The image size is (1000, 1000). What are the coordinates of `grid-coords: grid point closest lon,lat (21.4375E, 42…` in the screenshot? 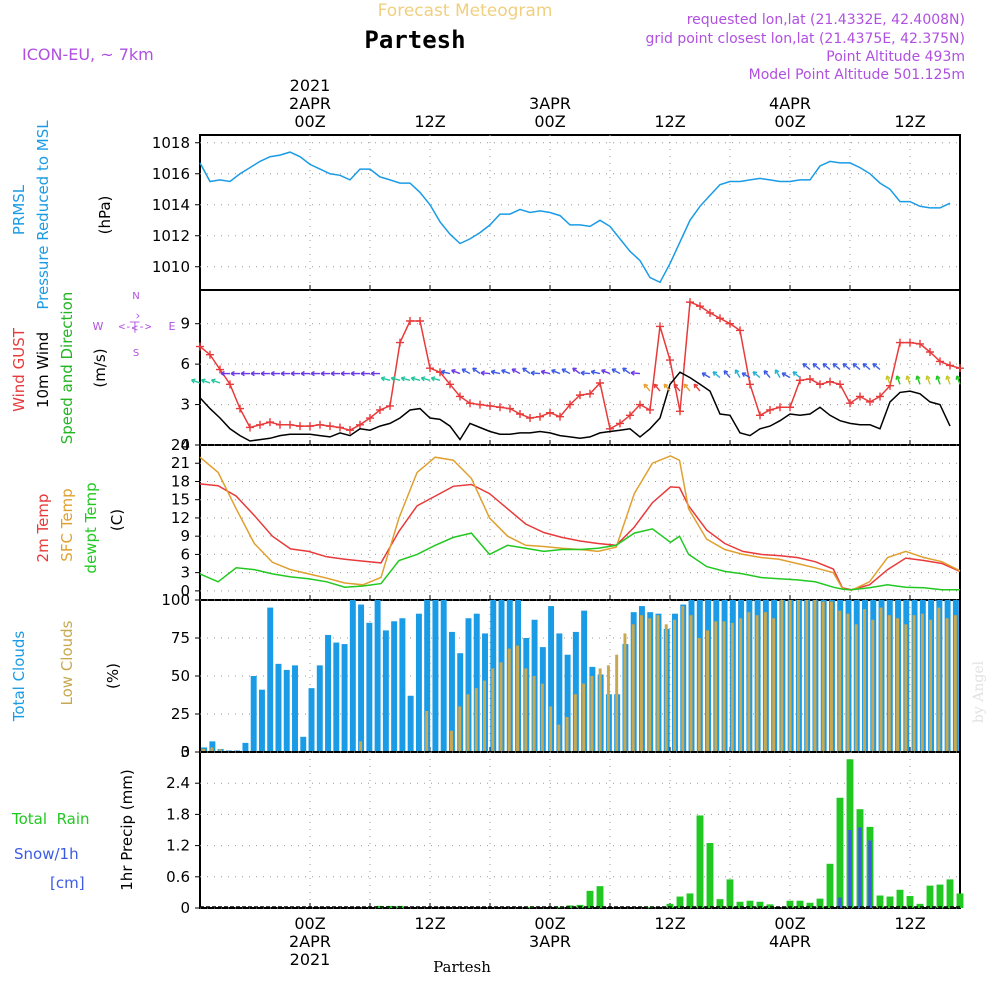 It's located at (805, 39).